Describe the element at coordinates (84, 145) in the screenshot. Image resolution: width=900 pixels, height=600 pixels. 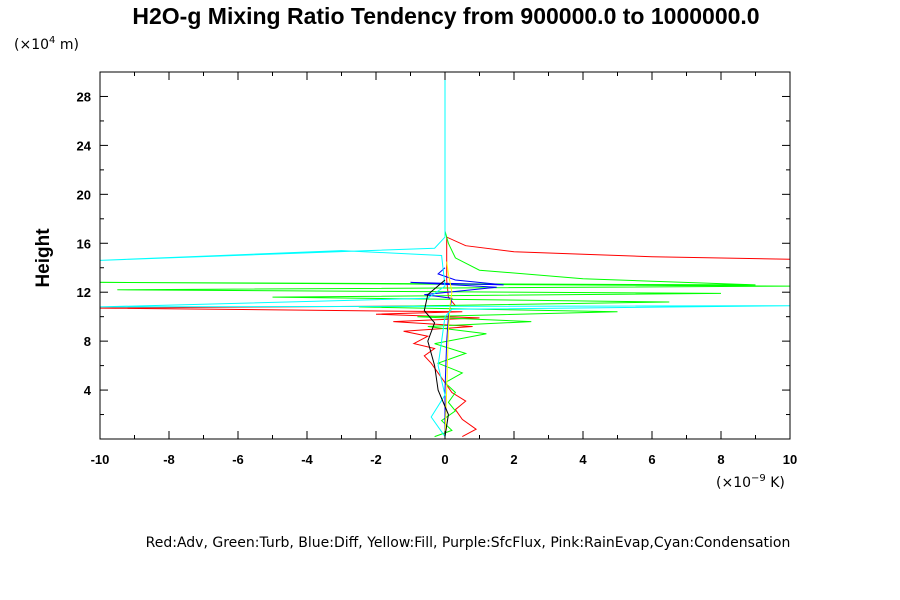
I see `y-tick-label: 24` at that location.